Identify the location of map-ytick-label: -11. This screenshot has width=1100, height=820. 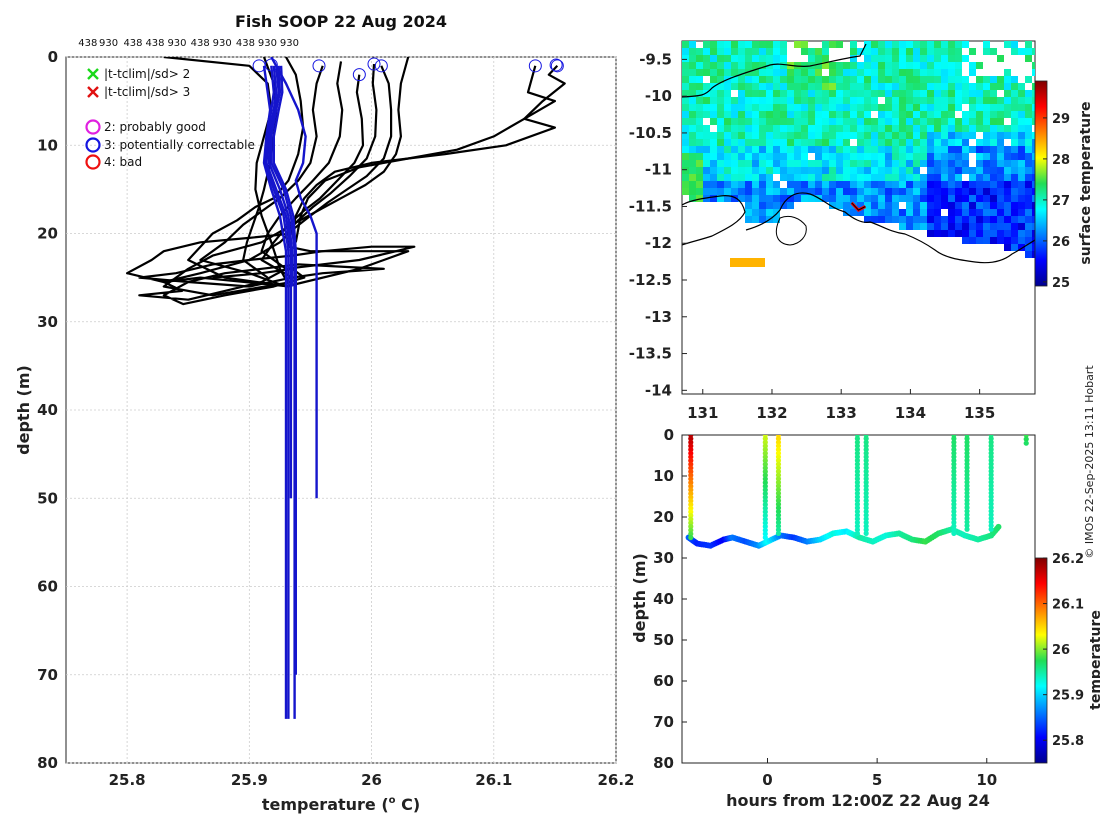
(658, 170).